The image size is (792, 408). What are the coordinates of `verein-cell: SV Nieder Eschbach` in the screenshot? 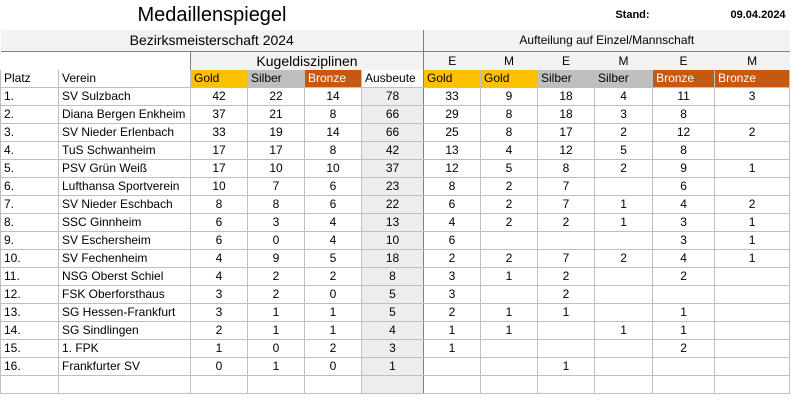 It's located at (124, 204).